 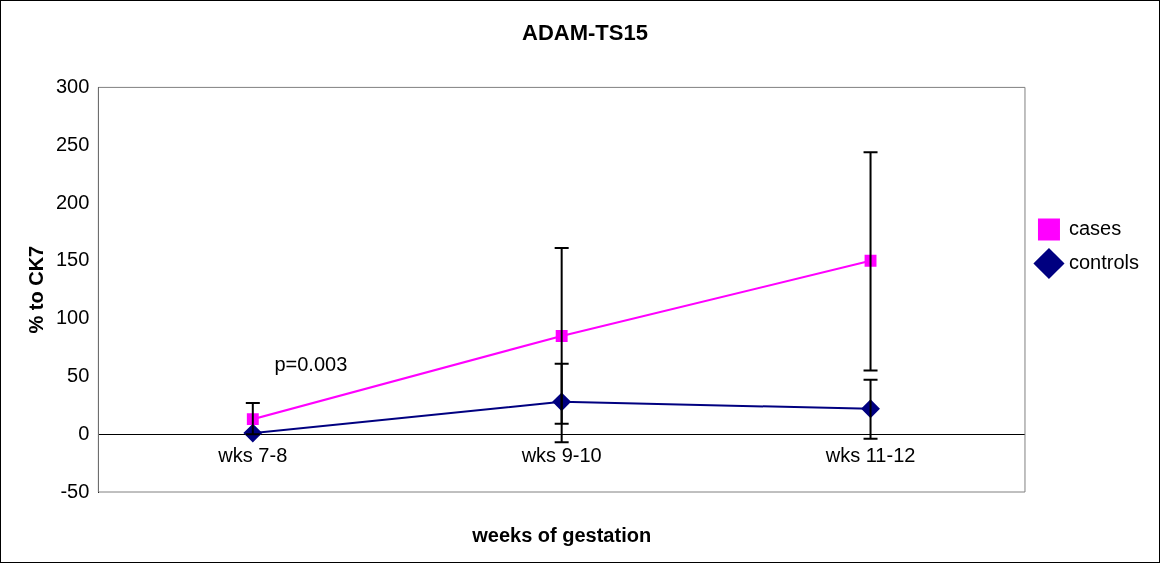 I want to click on x-tick-label: wks 9-10, so click(x=561, y=454).